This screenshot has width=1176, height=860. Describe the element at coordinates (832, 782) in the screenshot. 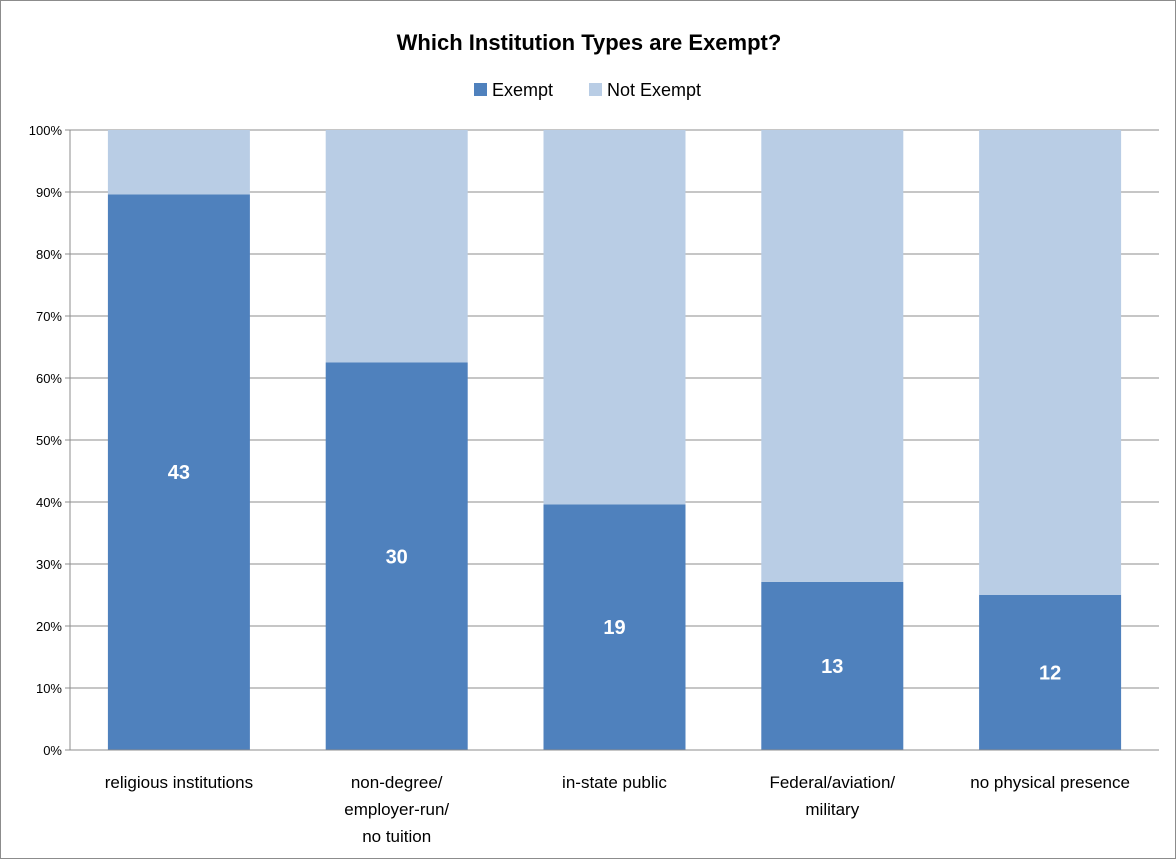

I see `x-category-label: Federal/aviation/` at that location.